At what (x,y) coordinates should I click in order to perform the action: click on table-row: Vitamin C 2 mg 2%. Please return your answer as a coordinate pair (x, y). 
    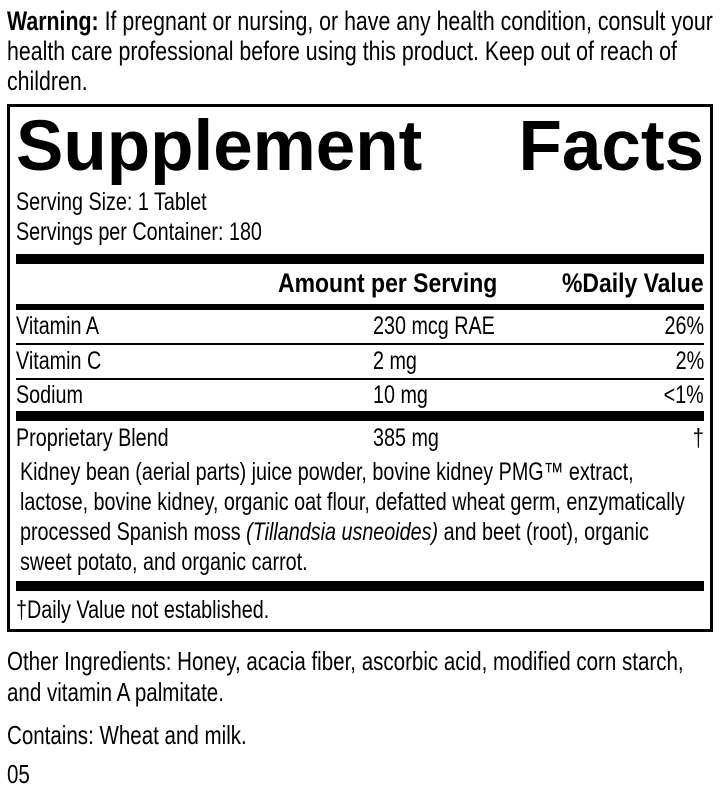
    Looking at the image, I should click on (360, 362).